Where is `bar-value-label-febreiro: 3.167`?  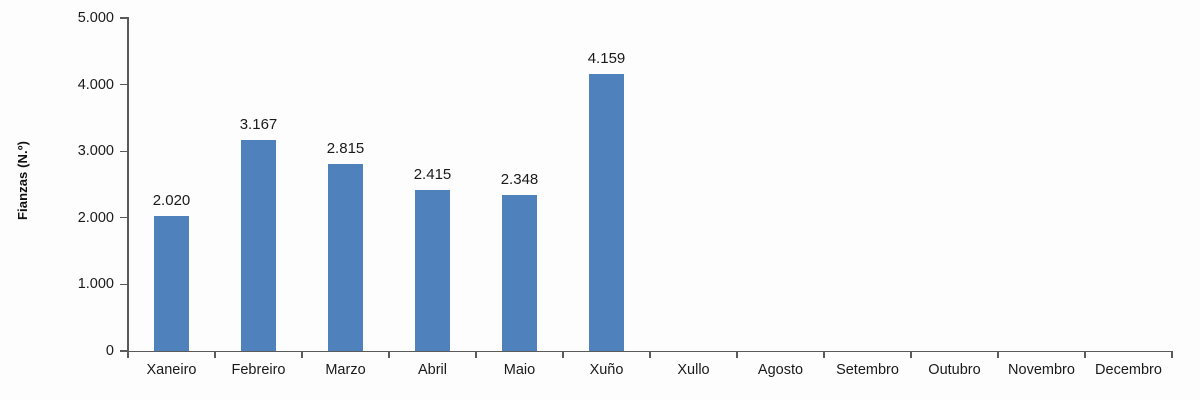
bar-value-label-febreiro: 3.167 is located at coordinates (258, 125).